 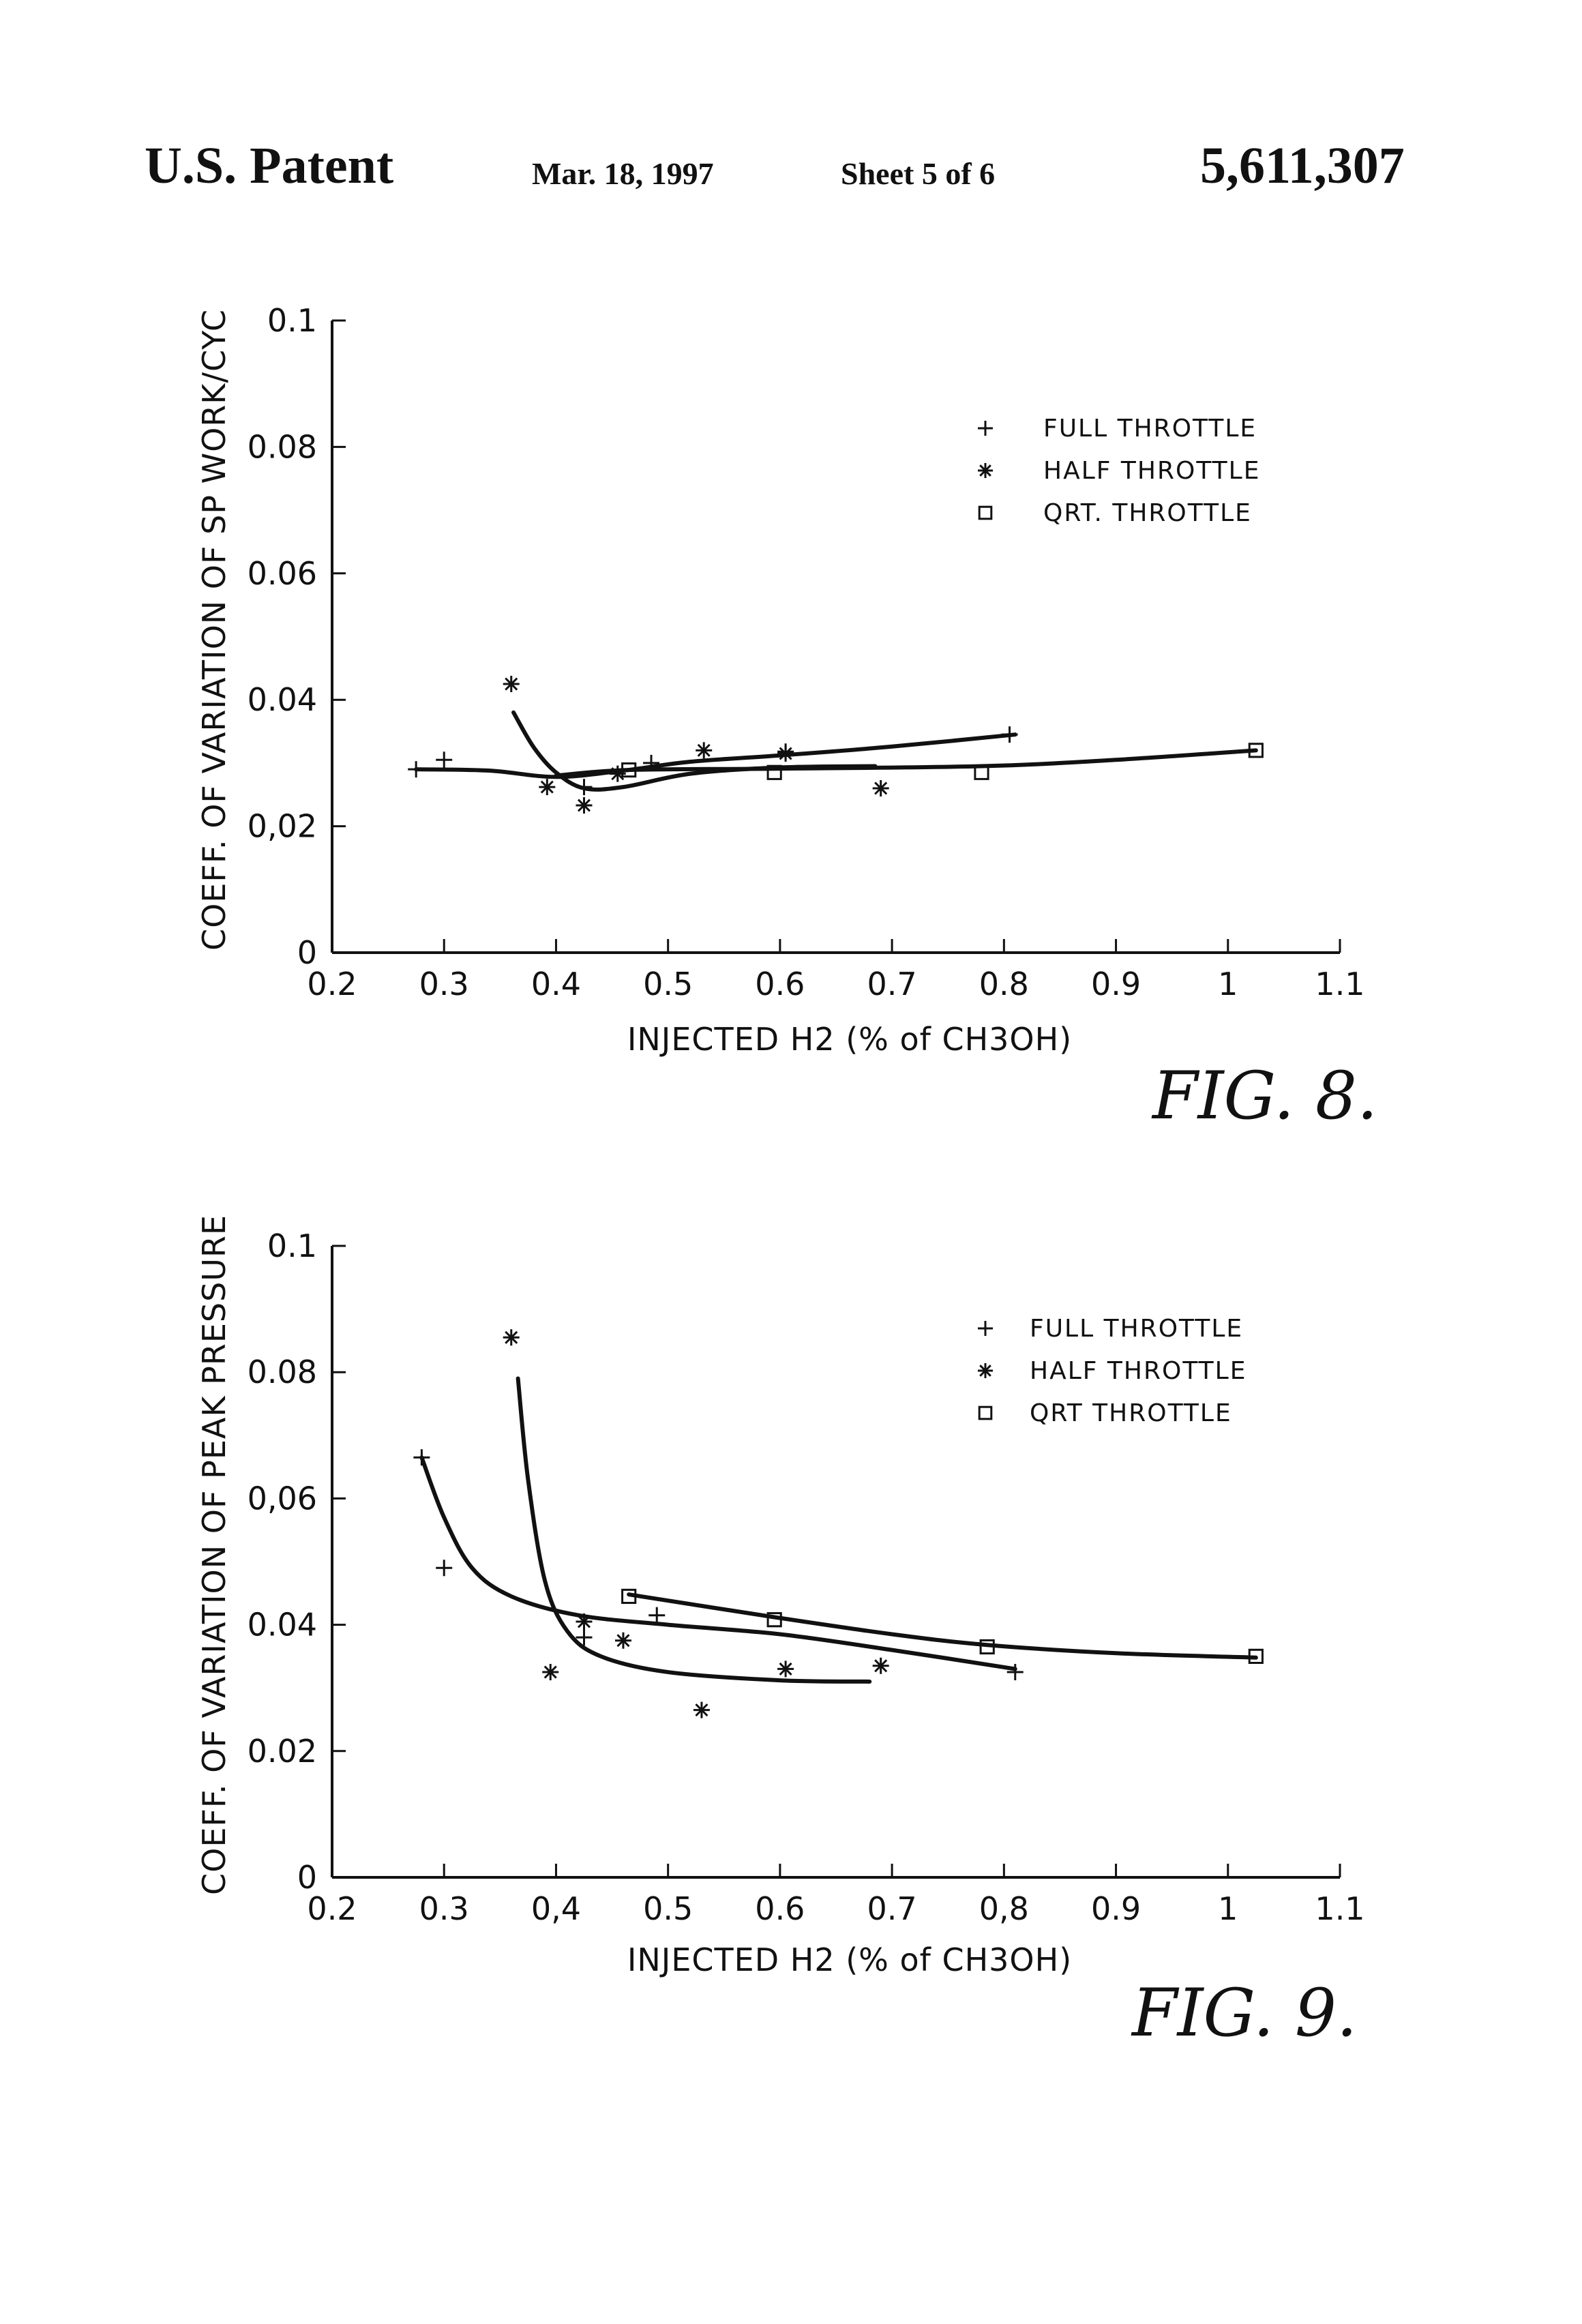 I want to click on y-tick-label: 0.06, so click(x=282, y=573).